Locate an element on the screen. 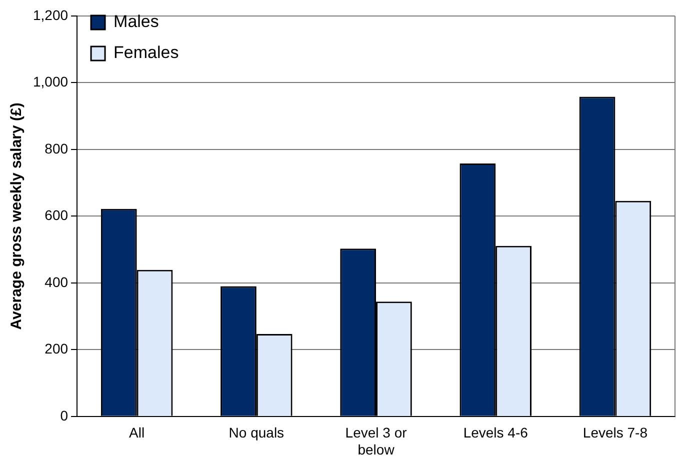  y-tick-label: 600 is located at coordinates (56, 215).